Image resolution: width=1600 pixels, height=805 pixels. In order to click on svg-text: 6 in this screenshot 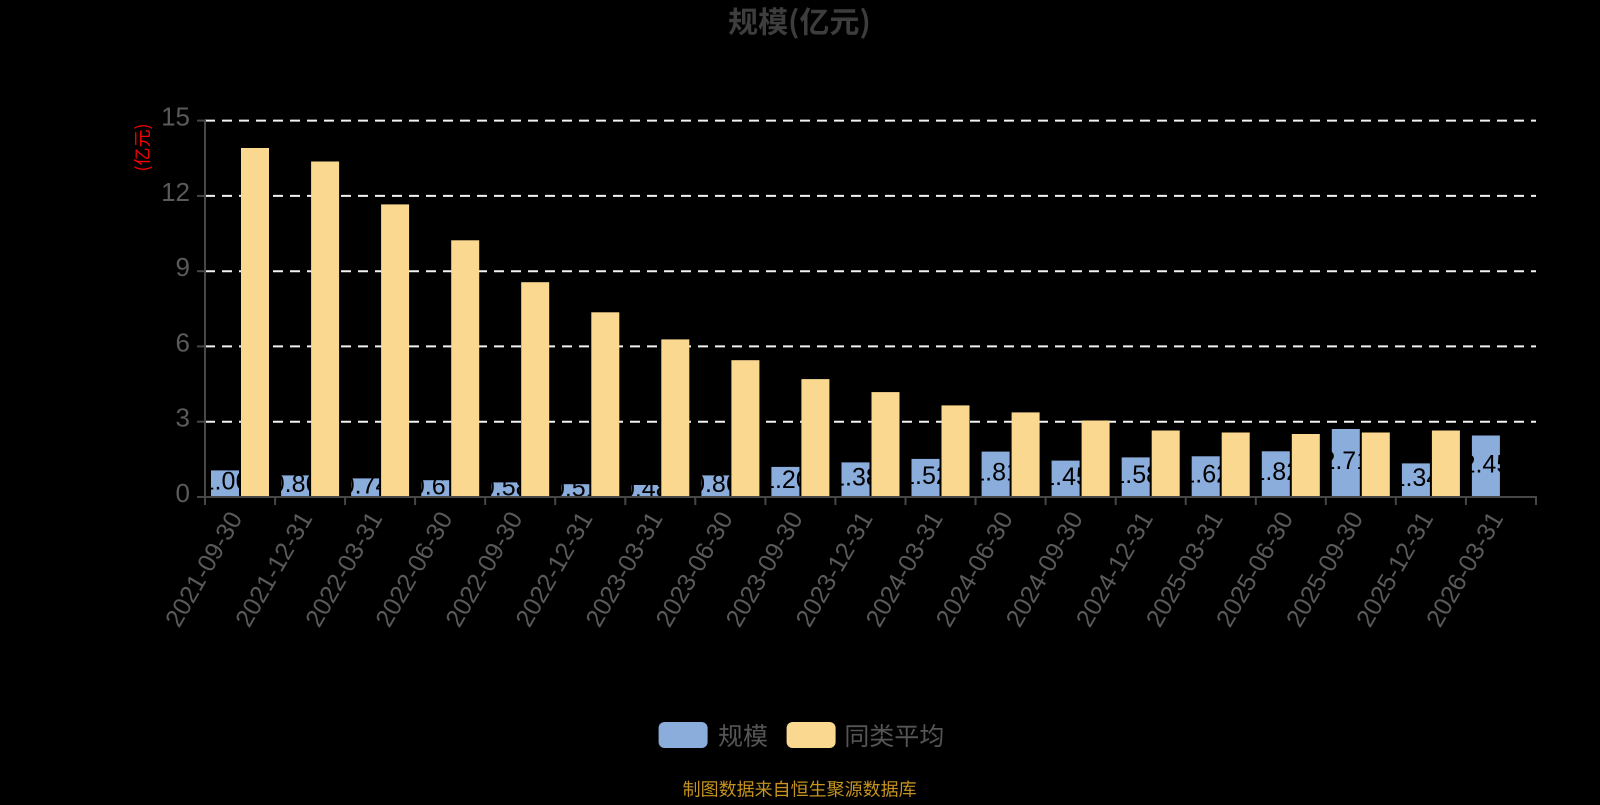, I will do `click(183, 342)`.